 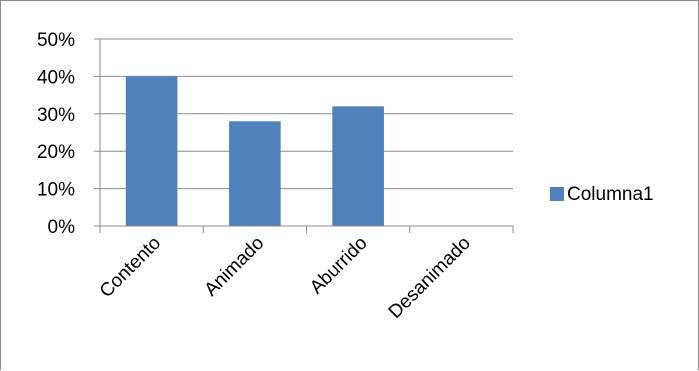 I want to click on y-tick-labels: 0% 10% 20% 30% 40% 50%, so click(x=56, y=134).